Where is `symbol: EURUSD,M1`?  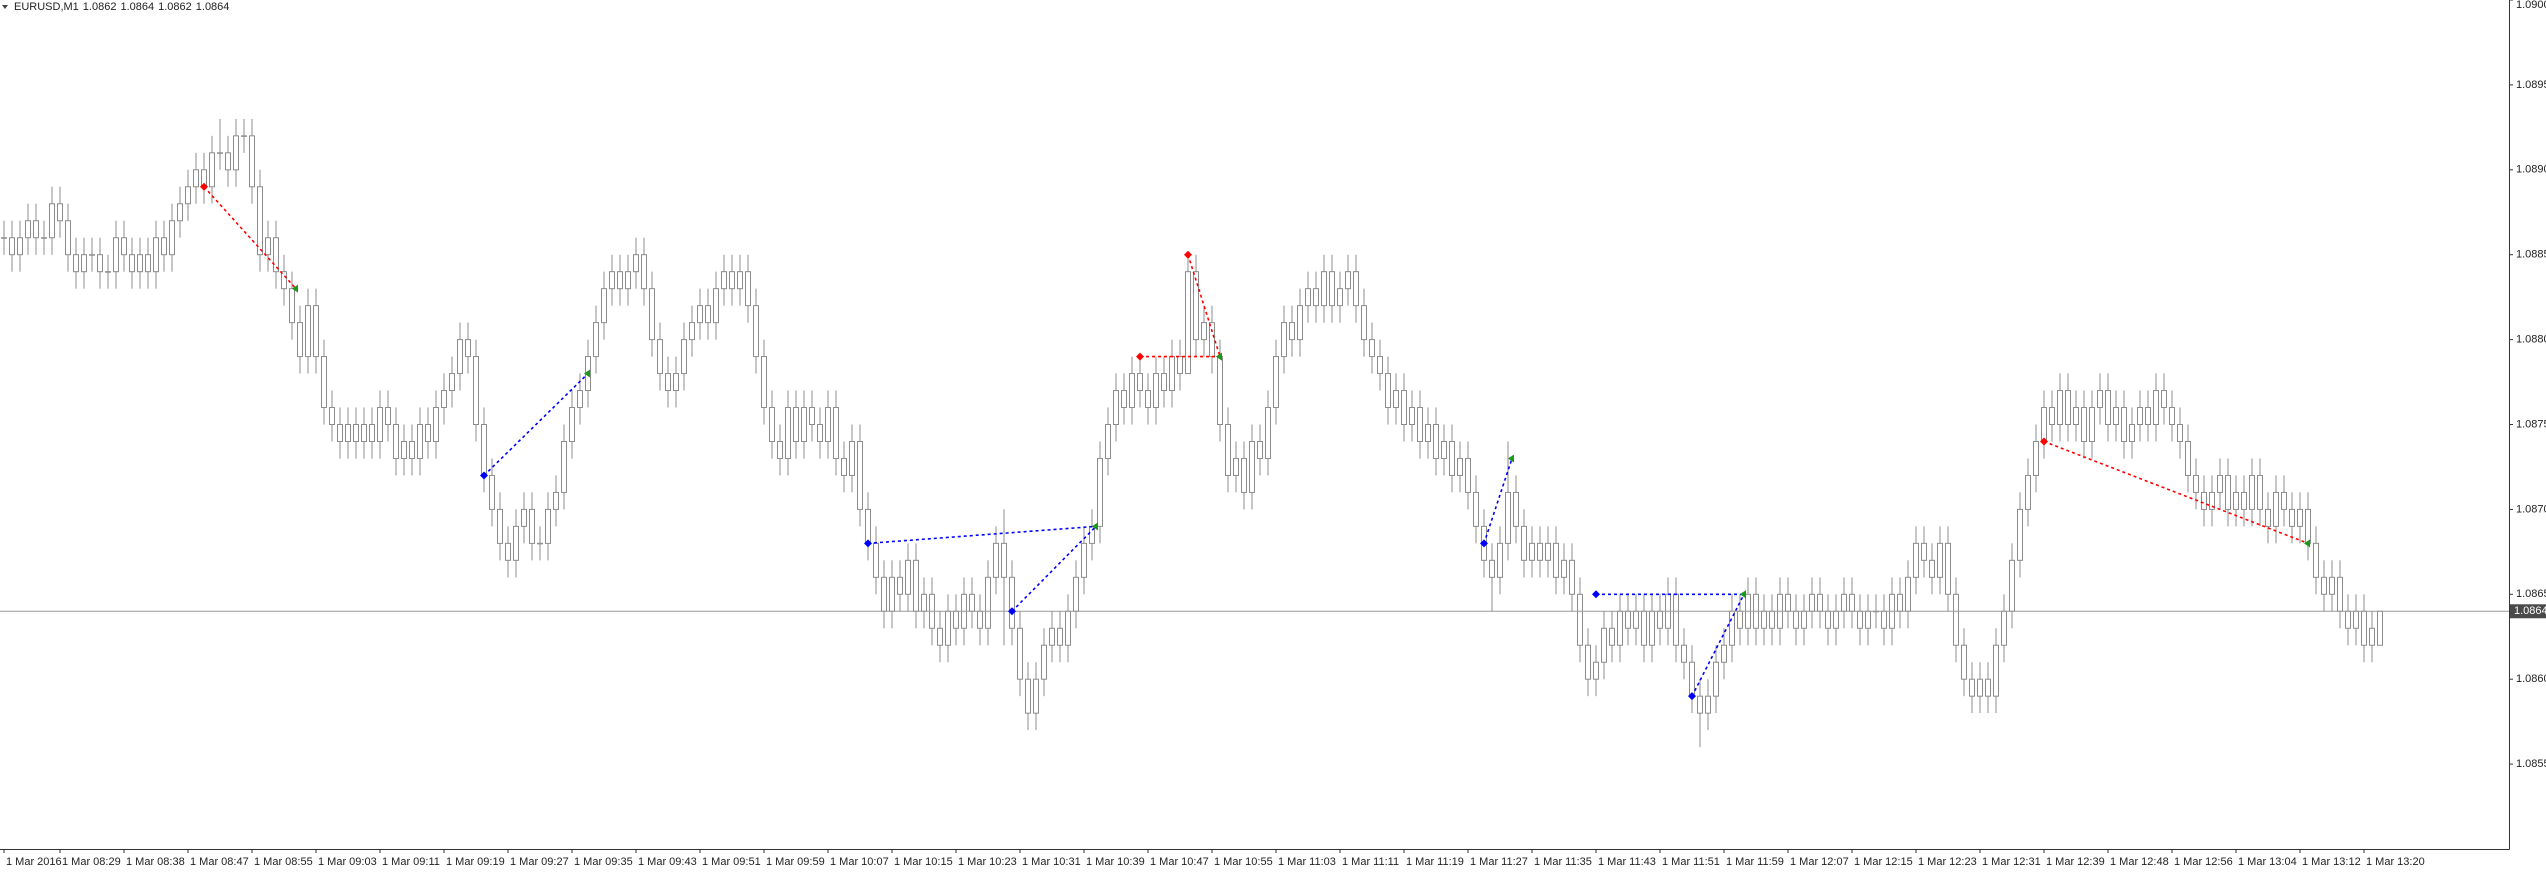
symbol: EURUSD,M1 is located at coordinates (46, 6).